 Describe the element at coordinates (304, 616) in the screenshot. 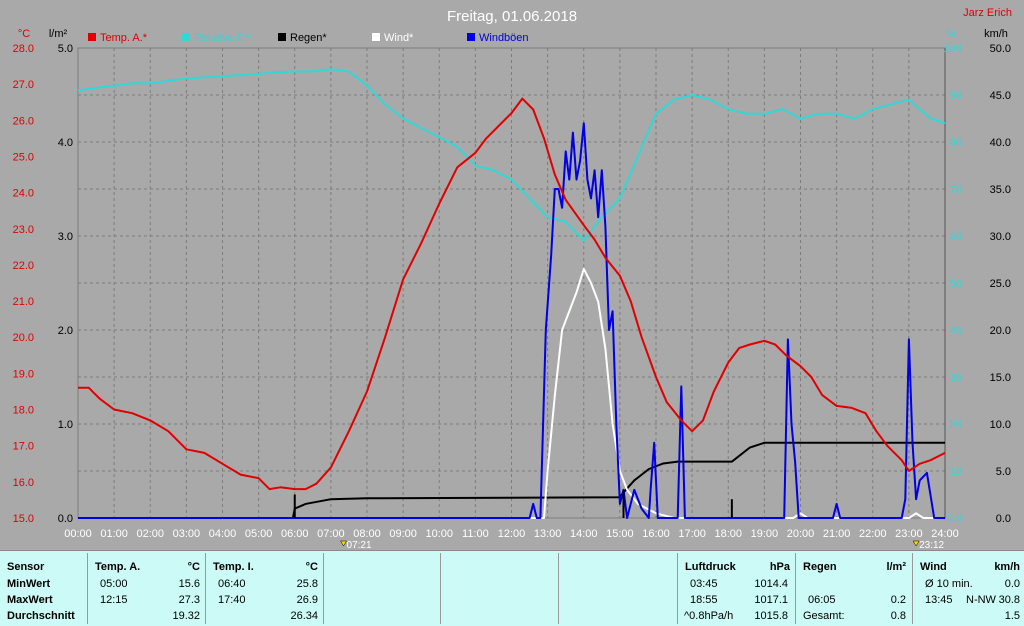

I see `temp-i-avg: 26.34` at that location.